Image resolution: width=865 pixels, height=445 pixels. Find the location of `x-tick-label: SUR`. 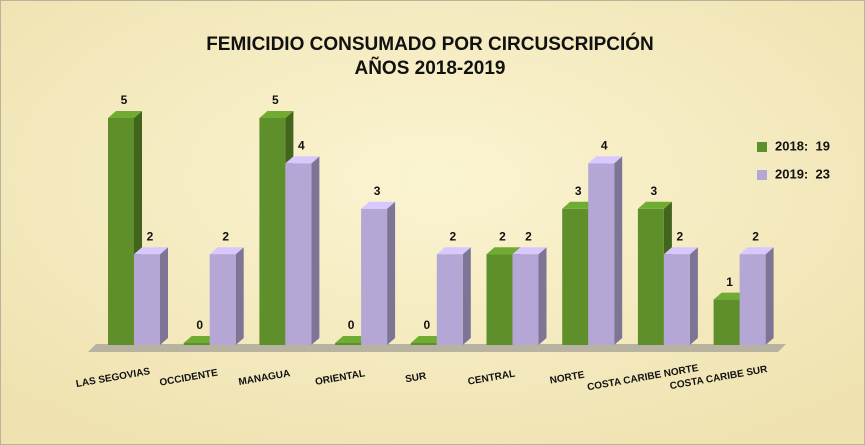

x-tick-label: SUR is located at coordinates (415, 378).